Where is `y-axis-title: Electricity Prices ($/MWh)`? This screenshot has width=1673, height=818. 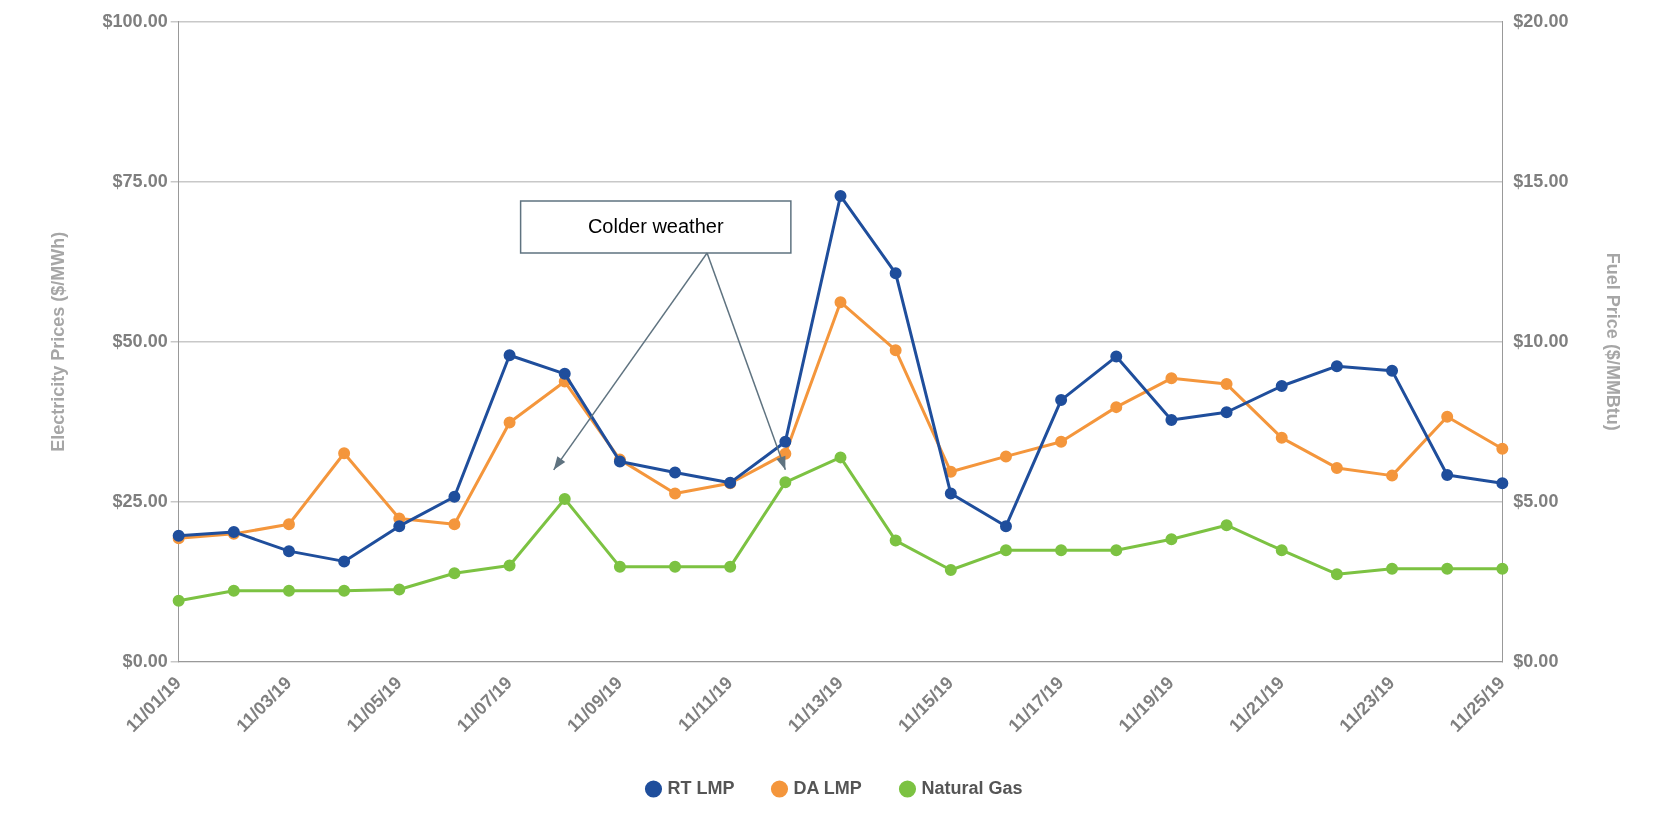 y-axis-title: Electricity Prices ($/MWh) is located at coordinates (57, 341).